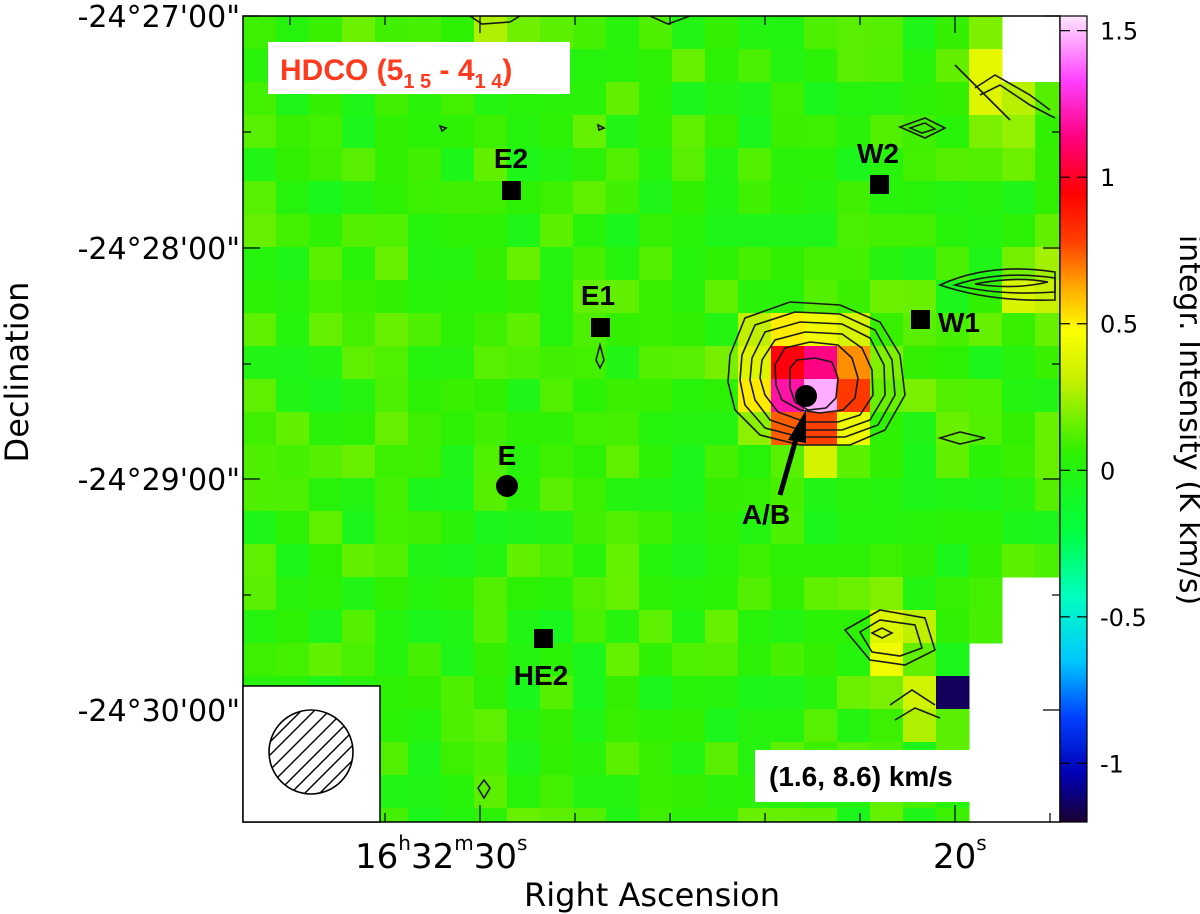  Describe the element at coordinates (766, 514) in the screenshot. I see `source-label-ab: A/B` at that location.